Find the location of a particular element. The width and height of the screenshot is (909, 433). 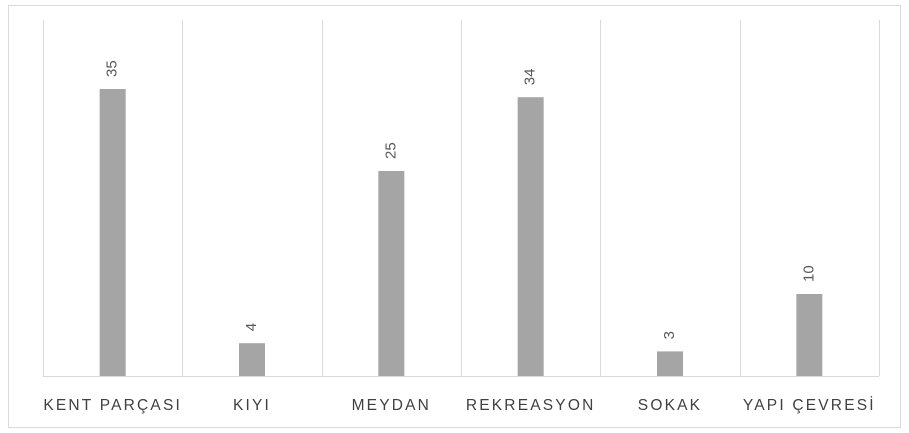

x-tick-label: SOKAK is located at coordinates (670, 405).